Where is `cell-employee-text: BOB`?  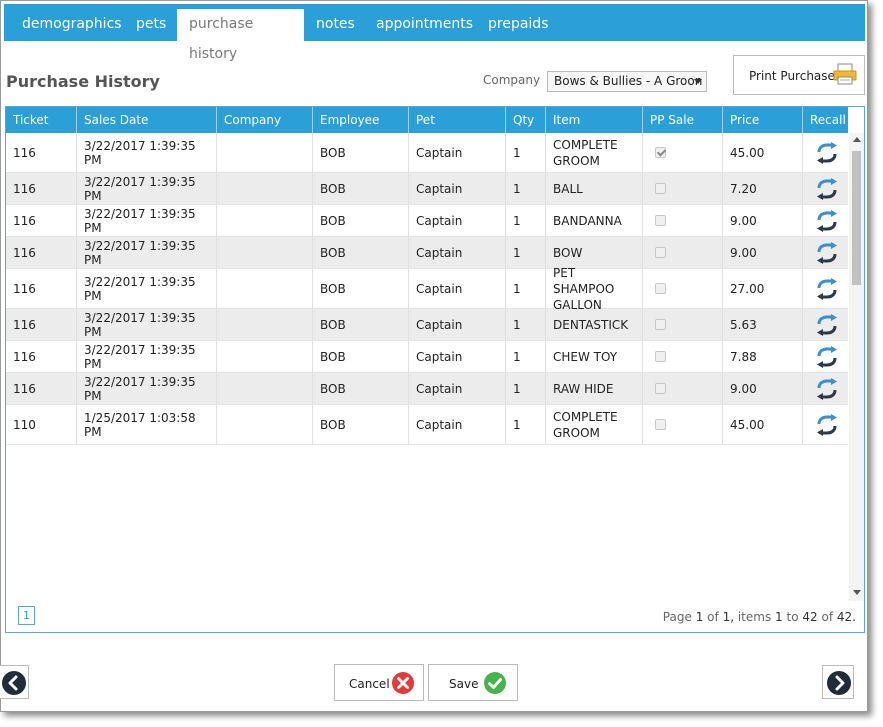 cell-employee-text: BOB is located at coordinates (333, 356).